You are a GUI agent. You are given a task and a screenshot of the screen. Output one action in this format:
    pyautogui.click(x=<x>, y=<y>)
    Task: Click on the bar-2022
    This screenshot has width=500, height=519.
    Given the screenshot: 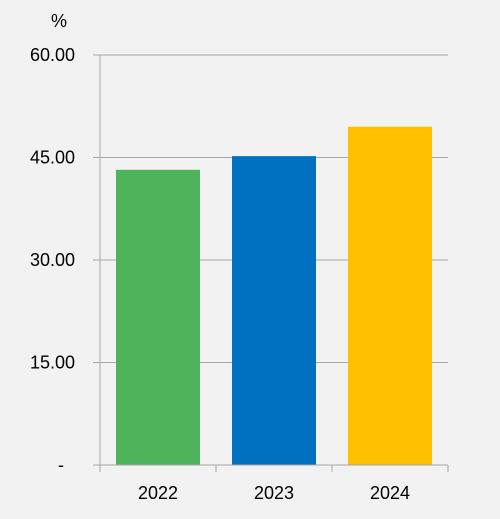 What is the action you would take?
    pyautogui.click(x=158, y=317)
    